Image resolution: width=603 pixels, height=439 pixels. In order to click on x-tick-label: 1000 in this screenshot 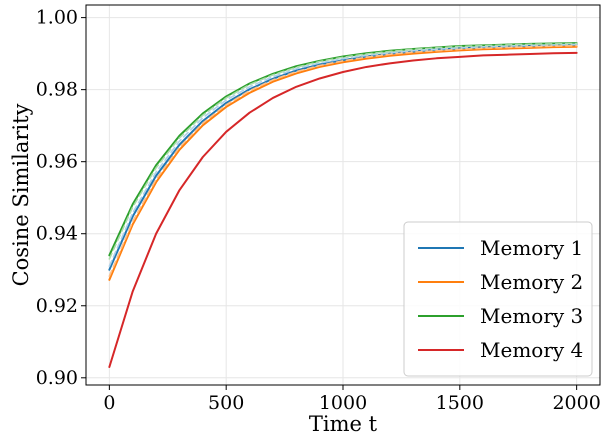, I will do `click(343, 403)`.